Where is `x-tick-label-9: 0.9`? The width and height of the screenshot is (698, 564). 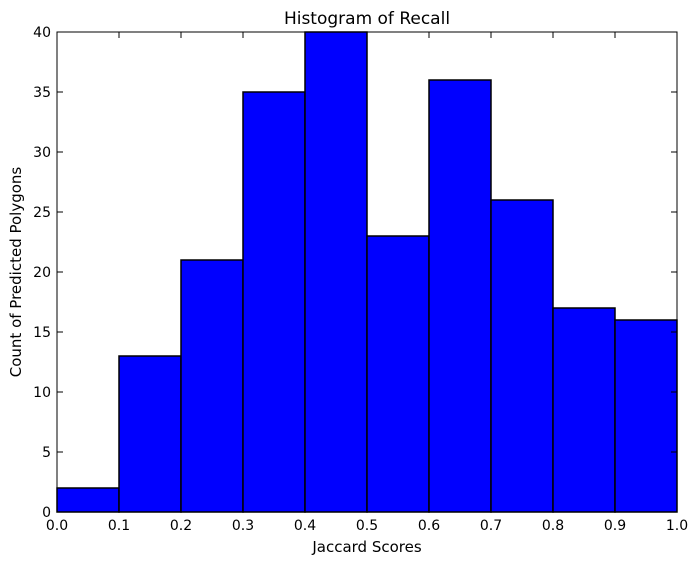
x-tick-label-9: 0.9 is located at coordinates (615, 526).